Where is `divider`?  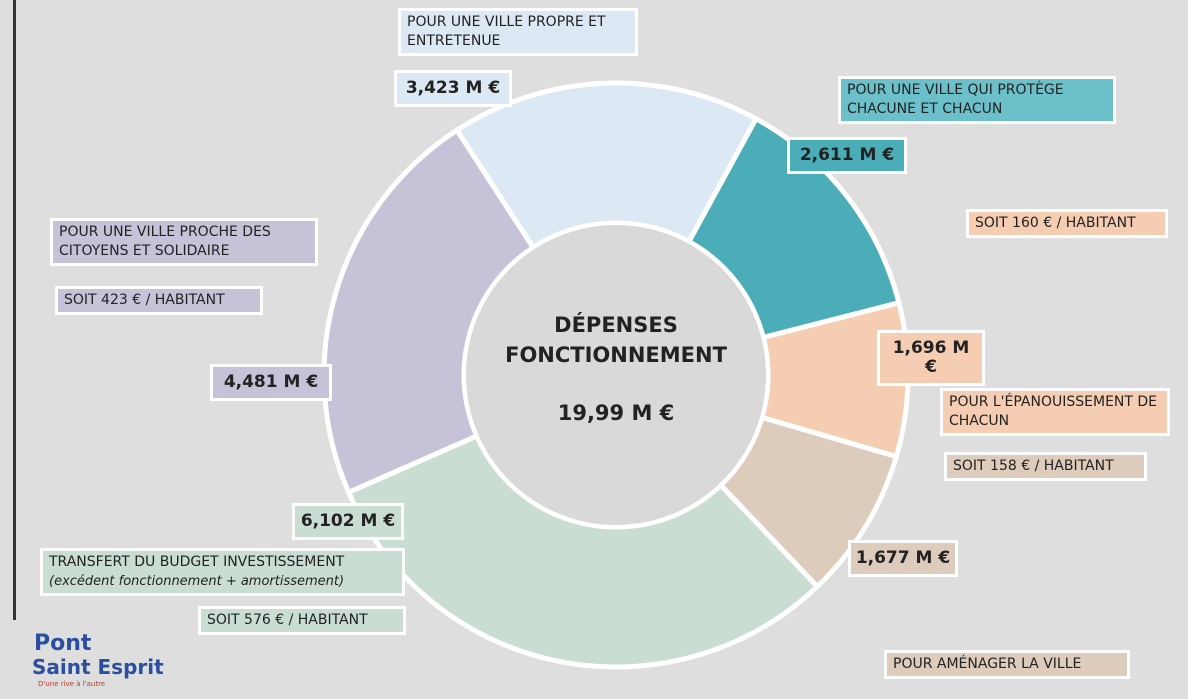
divider is located at coordinates (14, 310).